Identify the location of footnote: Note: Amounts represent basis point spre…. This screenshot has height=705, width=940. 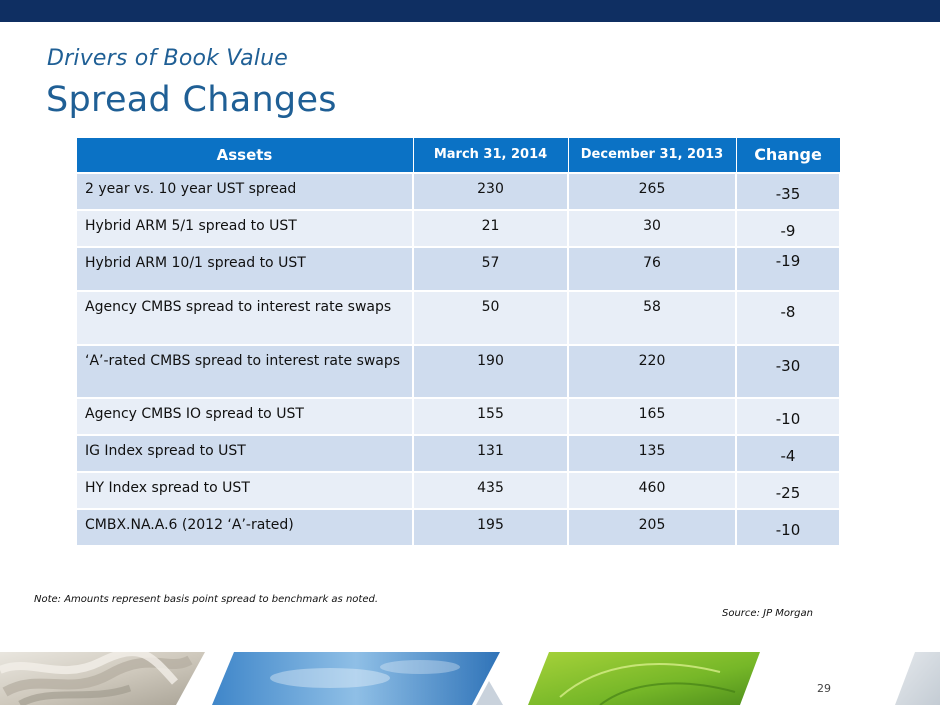
(206, 599).